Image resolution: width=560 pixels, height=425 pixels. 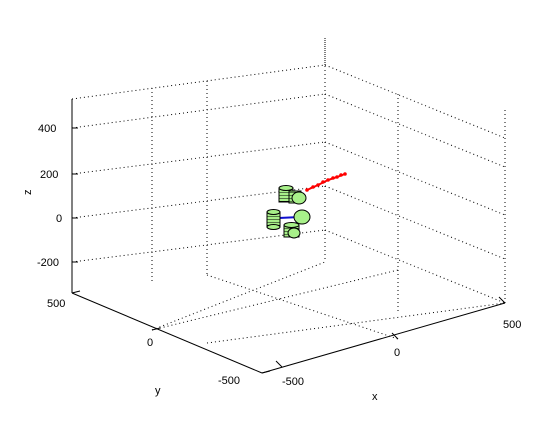 I want to click on x-tick-label: -500, so click(x=293, y=382).